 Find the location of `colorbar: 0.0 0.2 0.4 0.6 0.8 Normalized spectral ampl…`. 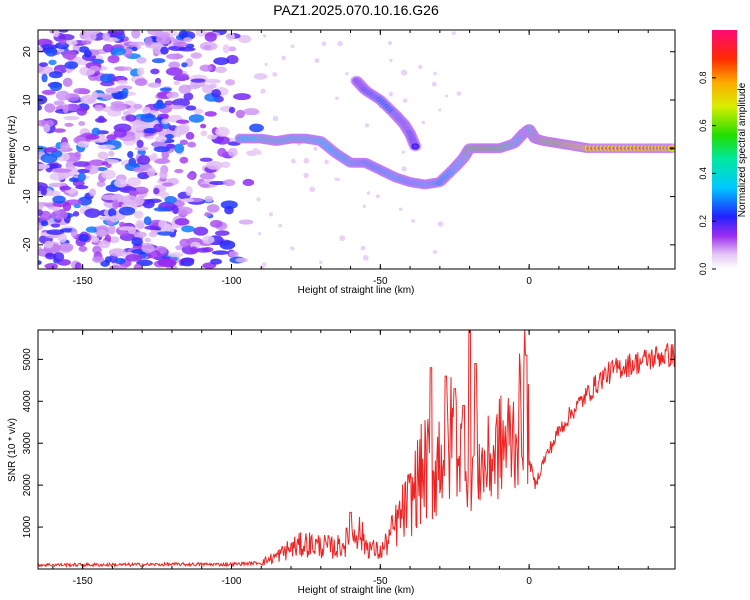

colorbar: 0.0 0.2 0.4 0.6 0.8 Normalized spectral ampl… is located at coordinates (723, 152).